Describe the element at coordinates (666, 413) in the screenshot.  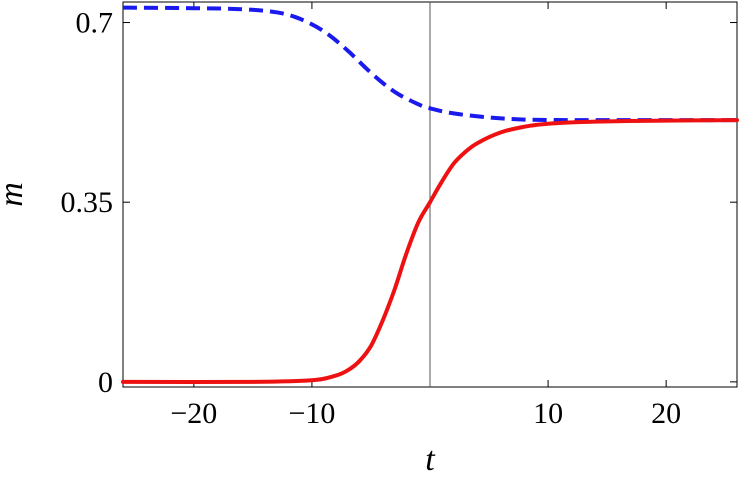
I see `x-tick-label: 20` at that location.